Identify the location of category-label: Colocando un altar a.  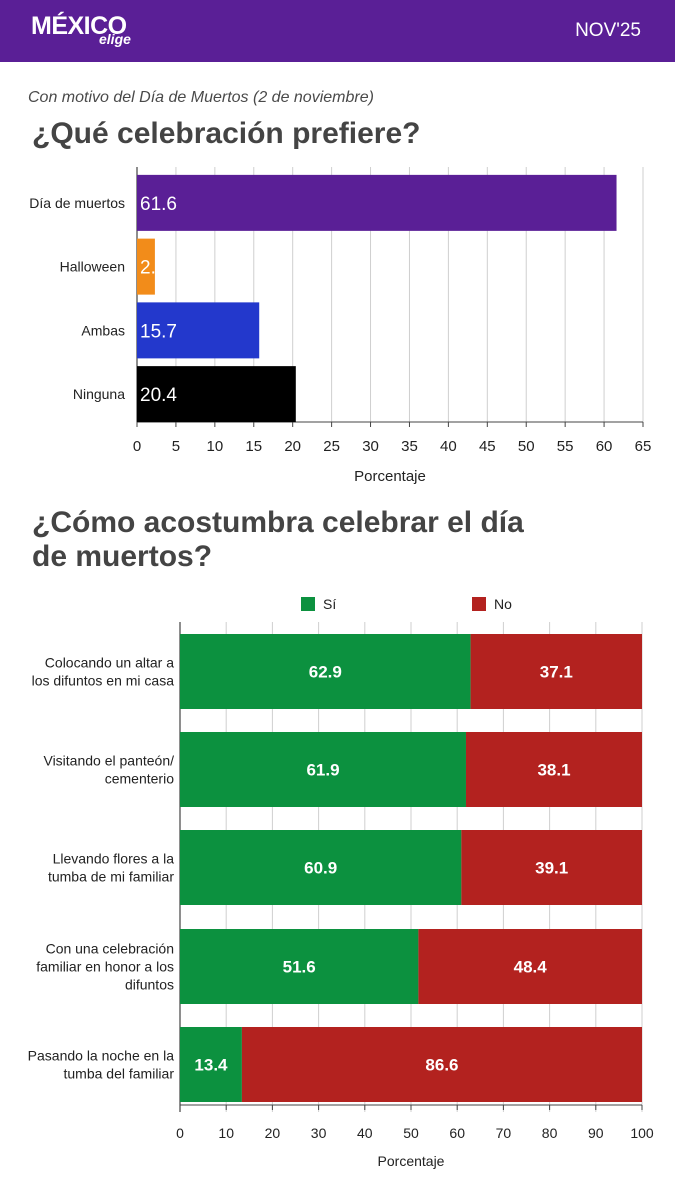
(109, 663).